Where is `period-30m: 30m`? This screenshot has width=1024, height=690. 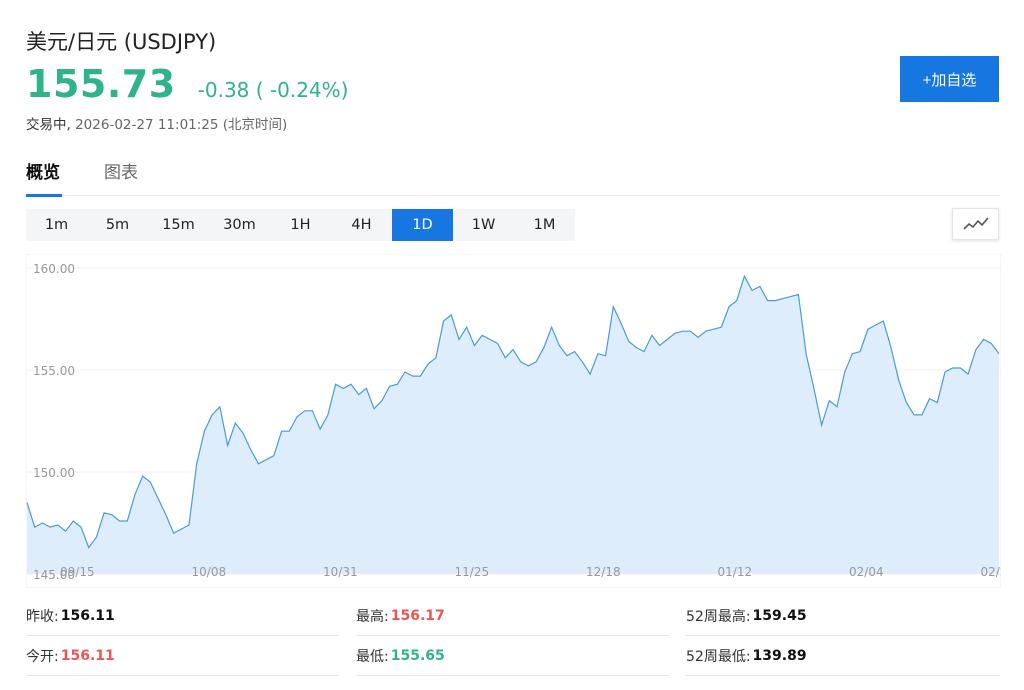
period-30m: 30m is located at coordinates (239, 225).